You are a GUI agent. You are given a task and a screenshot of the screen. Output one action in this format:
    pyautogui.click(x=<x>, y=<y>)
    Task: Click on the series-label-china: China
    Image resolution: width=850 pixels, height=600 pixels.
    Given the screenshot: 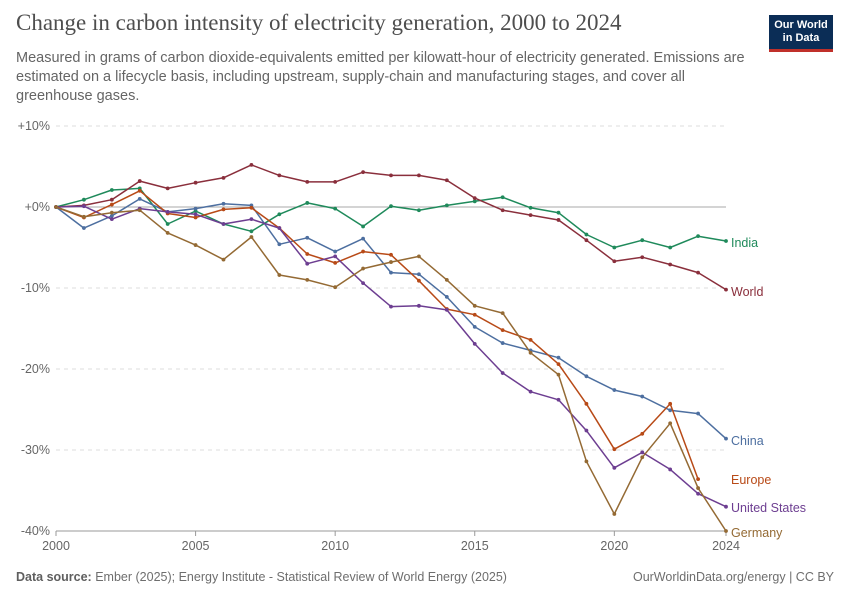 What is the action you would take?
    pyautogui.click(x=747, y=441)
    